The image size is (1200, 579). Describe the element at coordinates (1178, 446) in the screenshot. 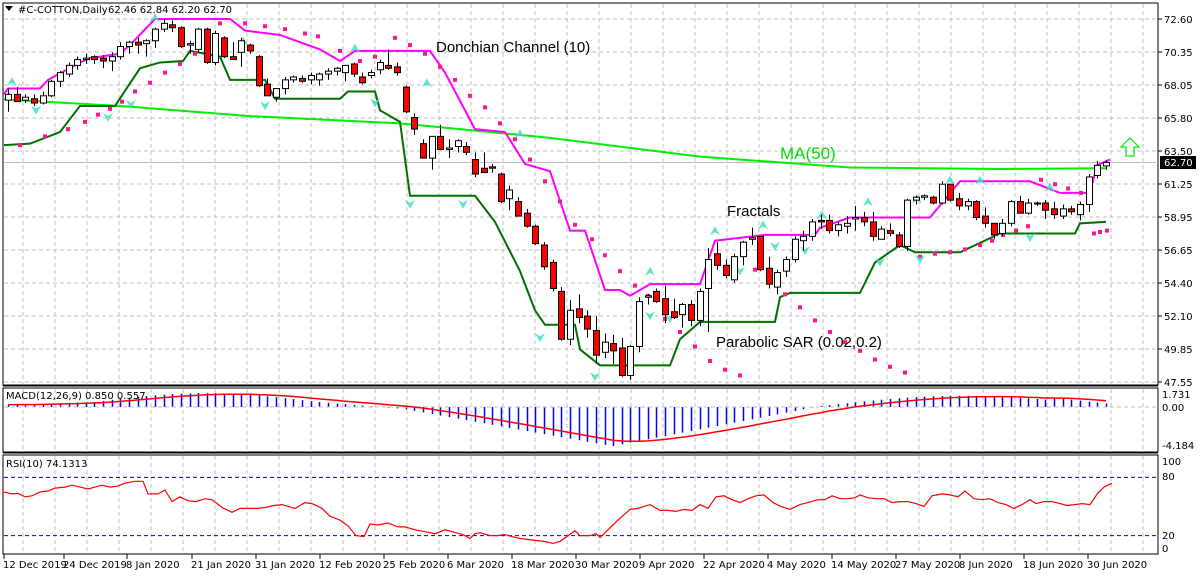

I see `macd-tick-min: -4.184` at that location.